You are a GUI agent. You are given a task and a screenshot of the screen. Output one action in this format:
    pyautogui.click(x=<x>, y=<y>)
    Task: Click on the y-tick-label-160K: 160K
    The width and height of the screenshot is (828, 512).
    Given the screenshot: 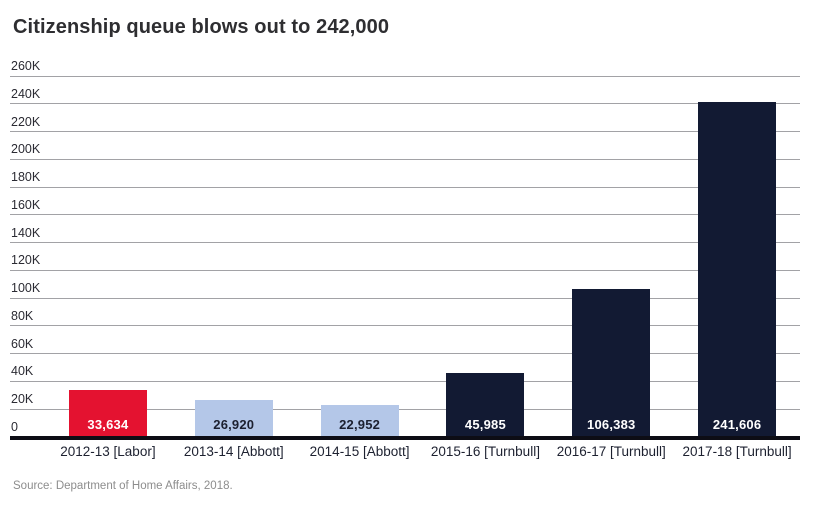 What is the action you would take?
    pyautogui.click(x=26, y=204)
    